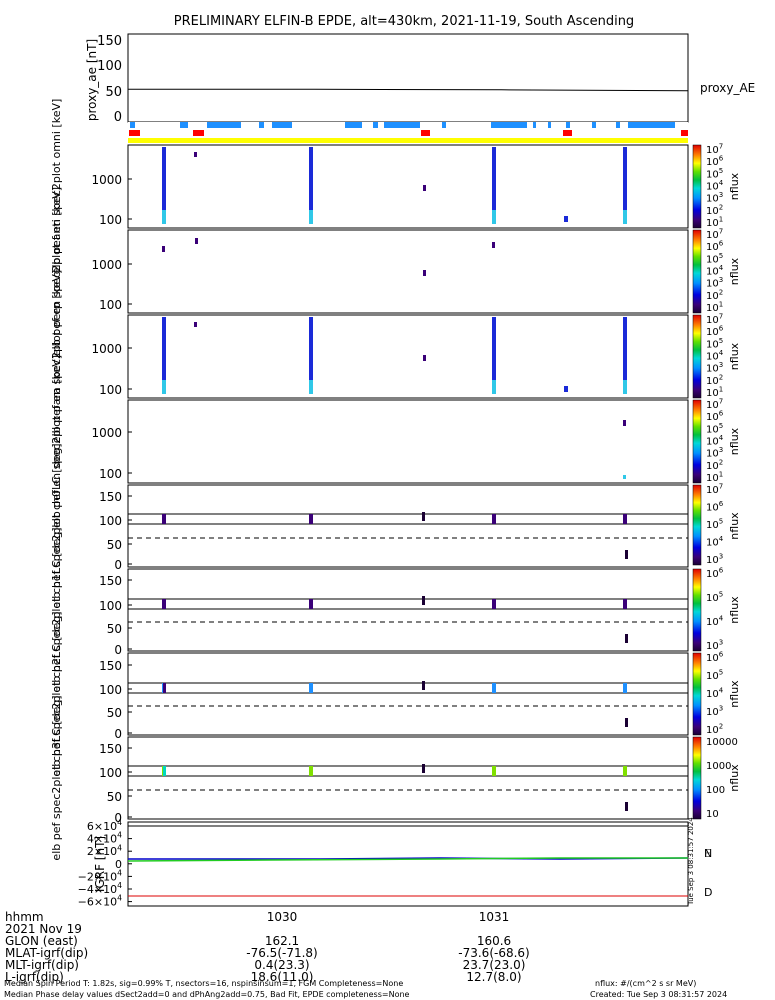 The image size is (775, 1000). What do you see at coordinates (714, 730) in the screenshot?
I see `colorbar-tick-label: 10²` at bounding box center [714, 730].